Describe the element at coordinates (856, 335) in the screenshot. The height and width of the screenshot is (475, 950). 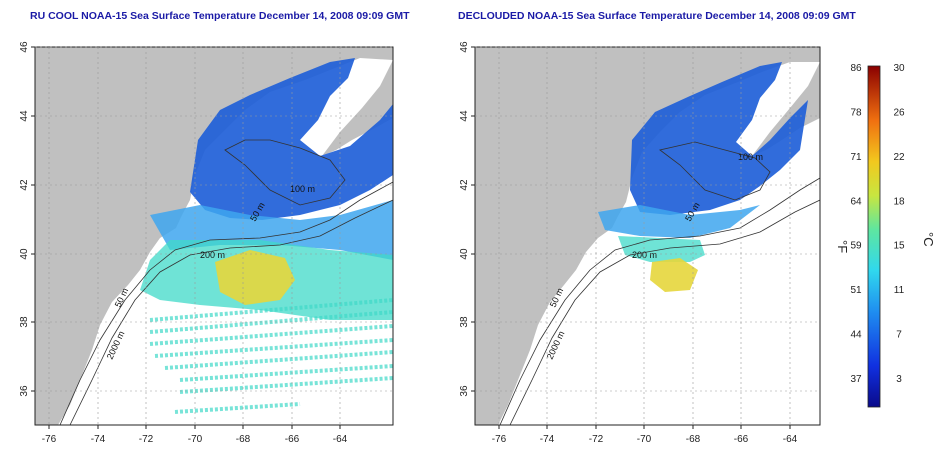
I see `colorbar-fahrenheit-tick: 44` at that location.